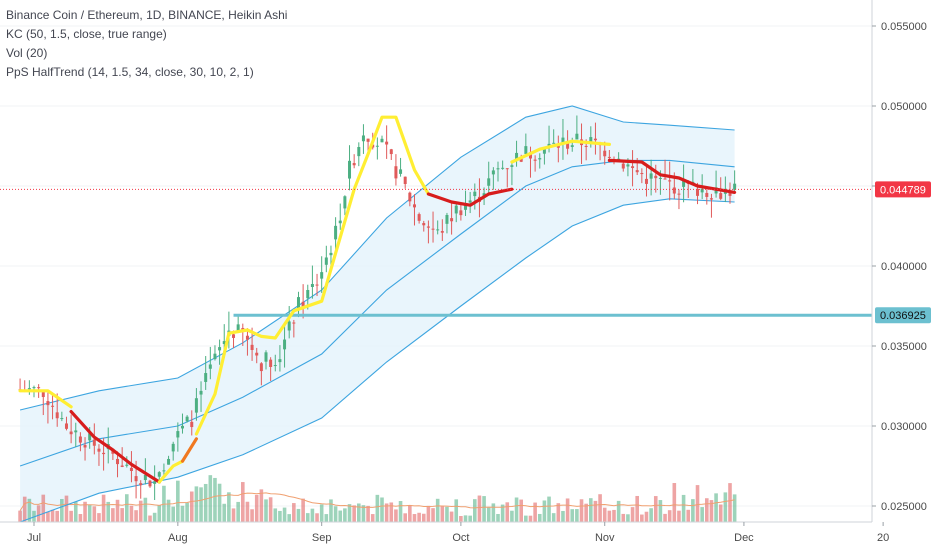  What do you see at coordinates (86, 34) in the screenshot?
I see `legend-kc: KC (50, 1.5, close, true range)` at bounding box center [86, 34].